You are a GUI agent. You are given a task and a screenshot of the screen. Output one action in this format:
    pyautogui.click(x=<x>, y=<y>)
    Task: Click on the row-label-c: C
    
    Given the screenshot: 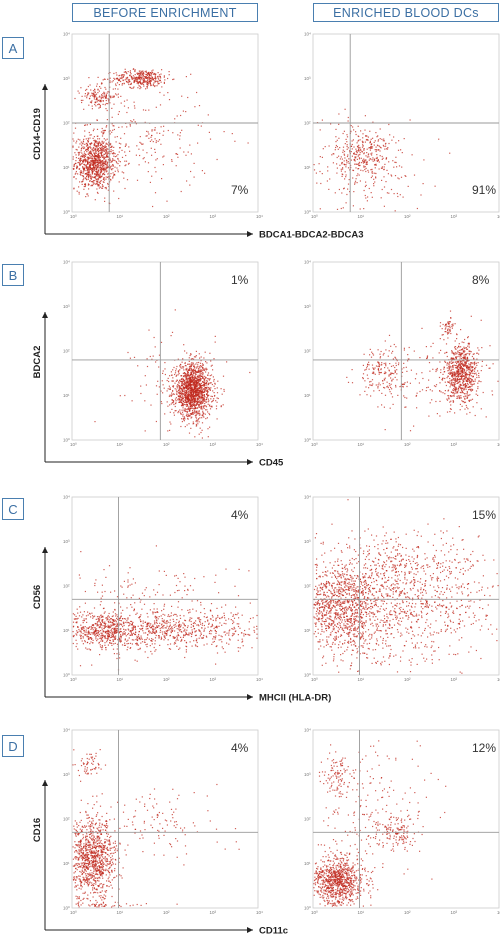 What is the action you would take?
    pyautogui.click(x=13, y=509)
    